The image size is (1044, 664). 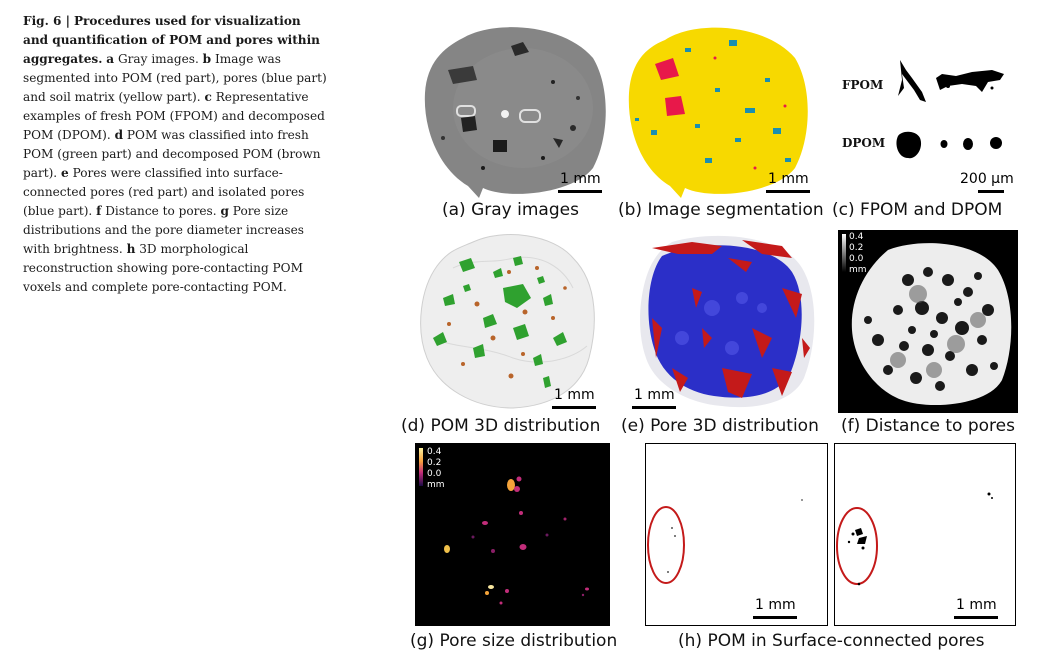 I want to click on segmentation-image, so click(x=718, y=112).